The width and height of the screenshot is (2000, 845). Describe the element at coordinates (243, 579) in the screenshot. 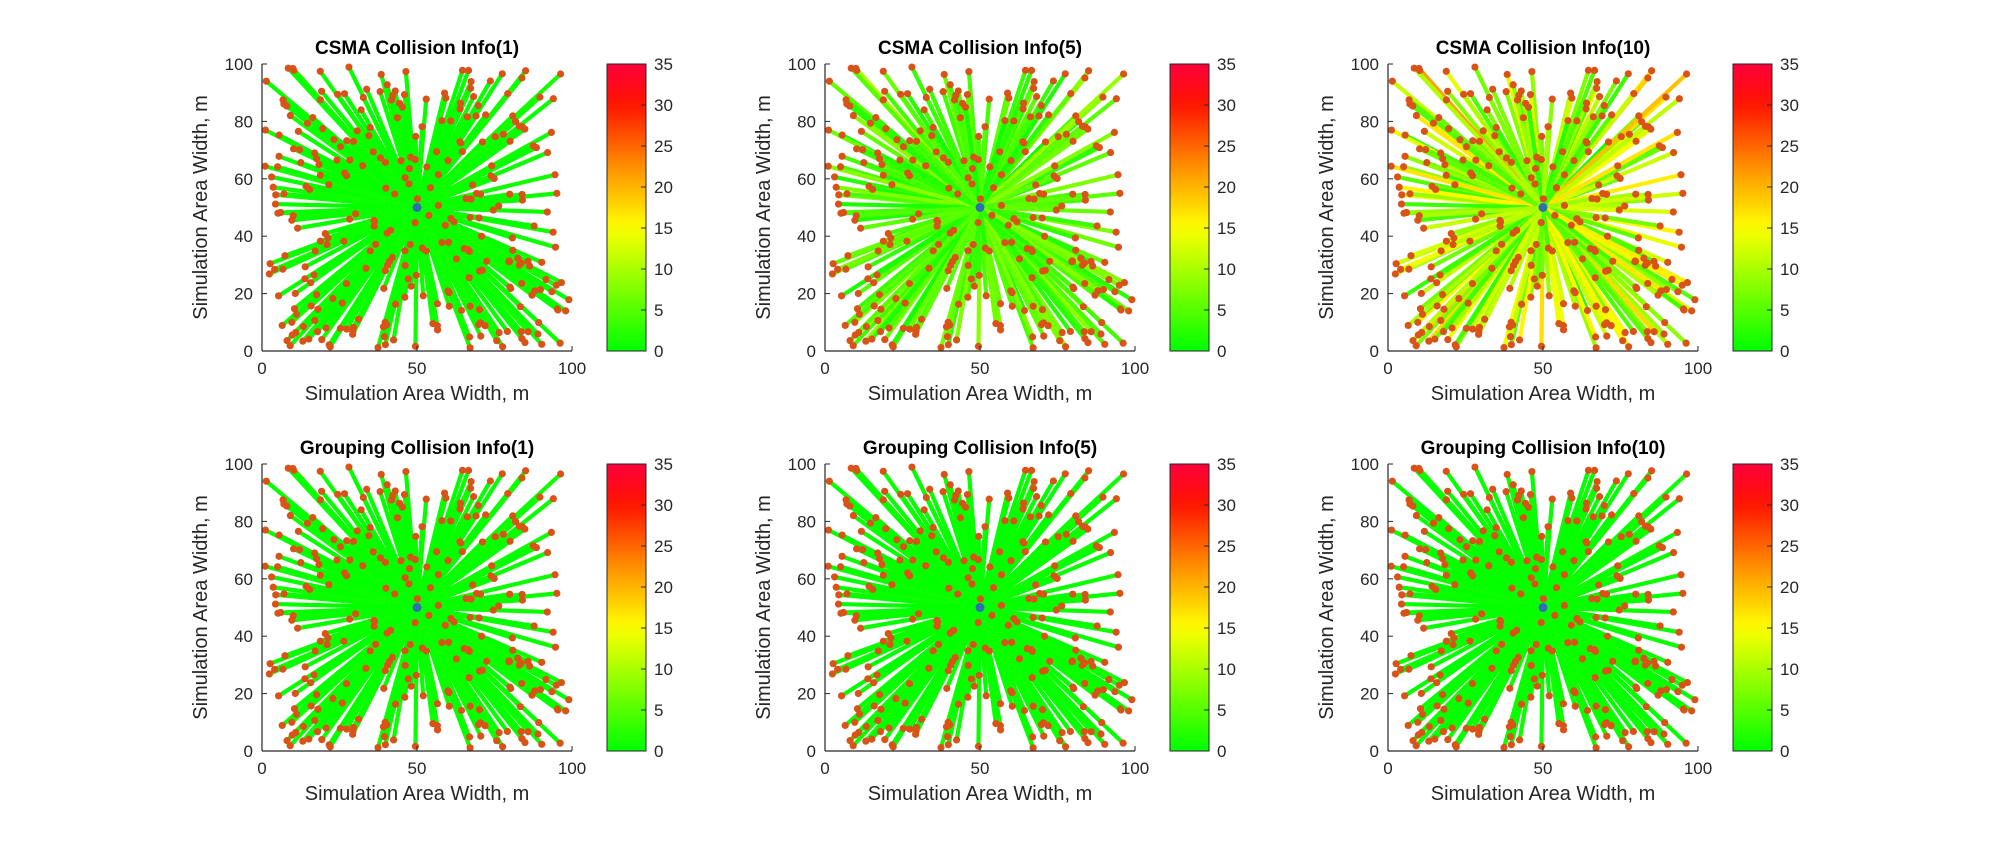

I see `y-tick-label: 60` at that location.